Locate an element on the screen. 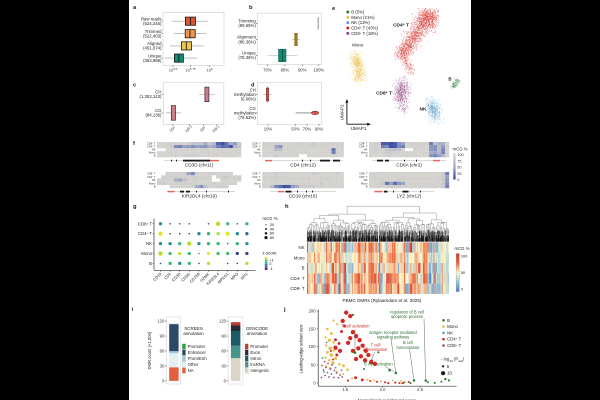 The width and height of the screenshot is (600, 400). svg-text: (451,074) is located at coordinates (152, 48).